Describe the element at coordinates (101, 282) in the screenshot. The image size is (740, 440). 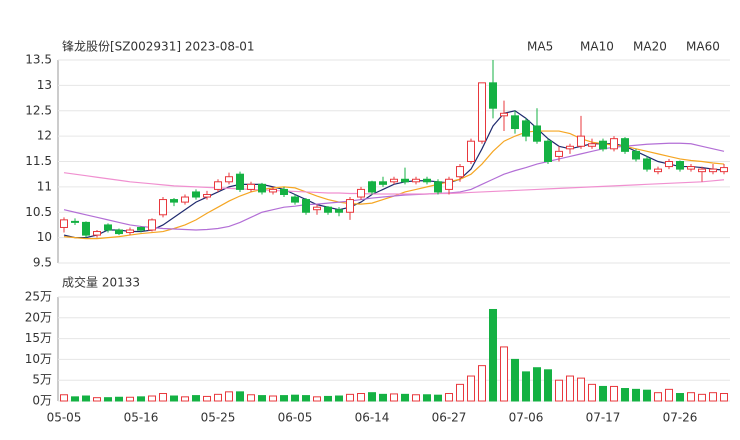
I see `volume-title: 成交量 20133` at that location.